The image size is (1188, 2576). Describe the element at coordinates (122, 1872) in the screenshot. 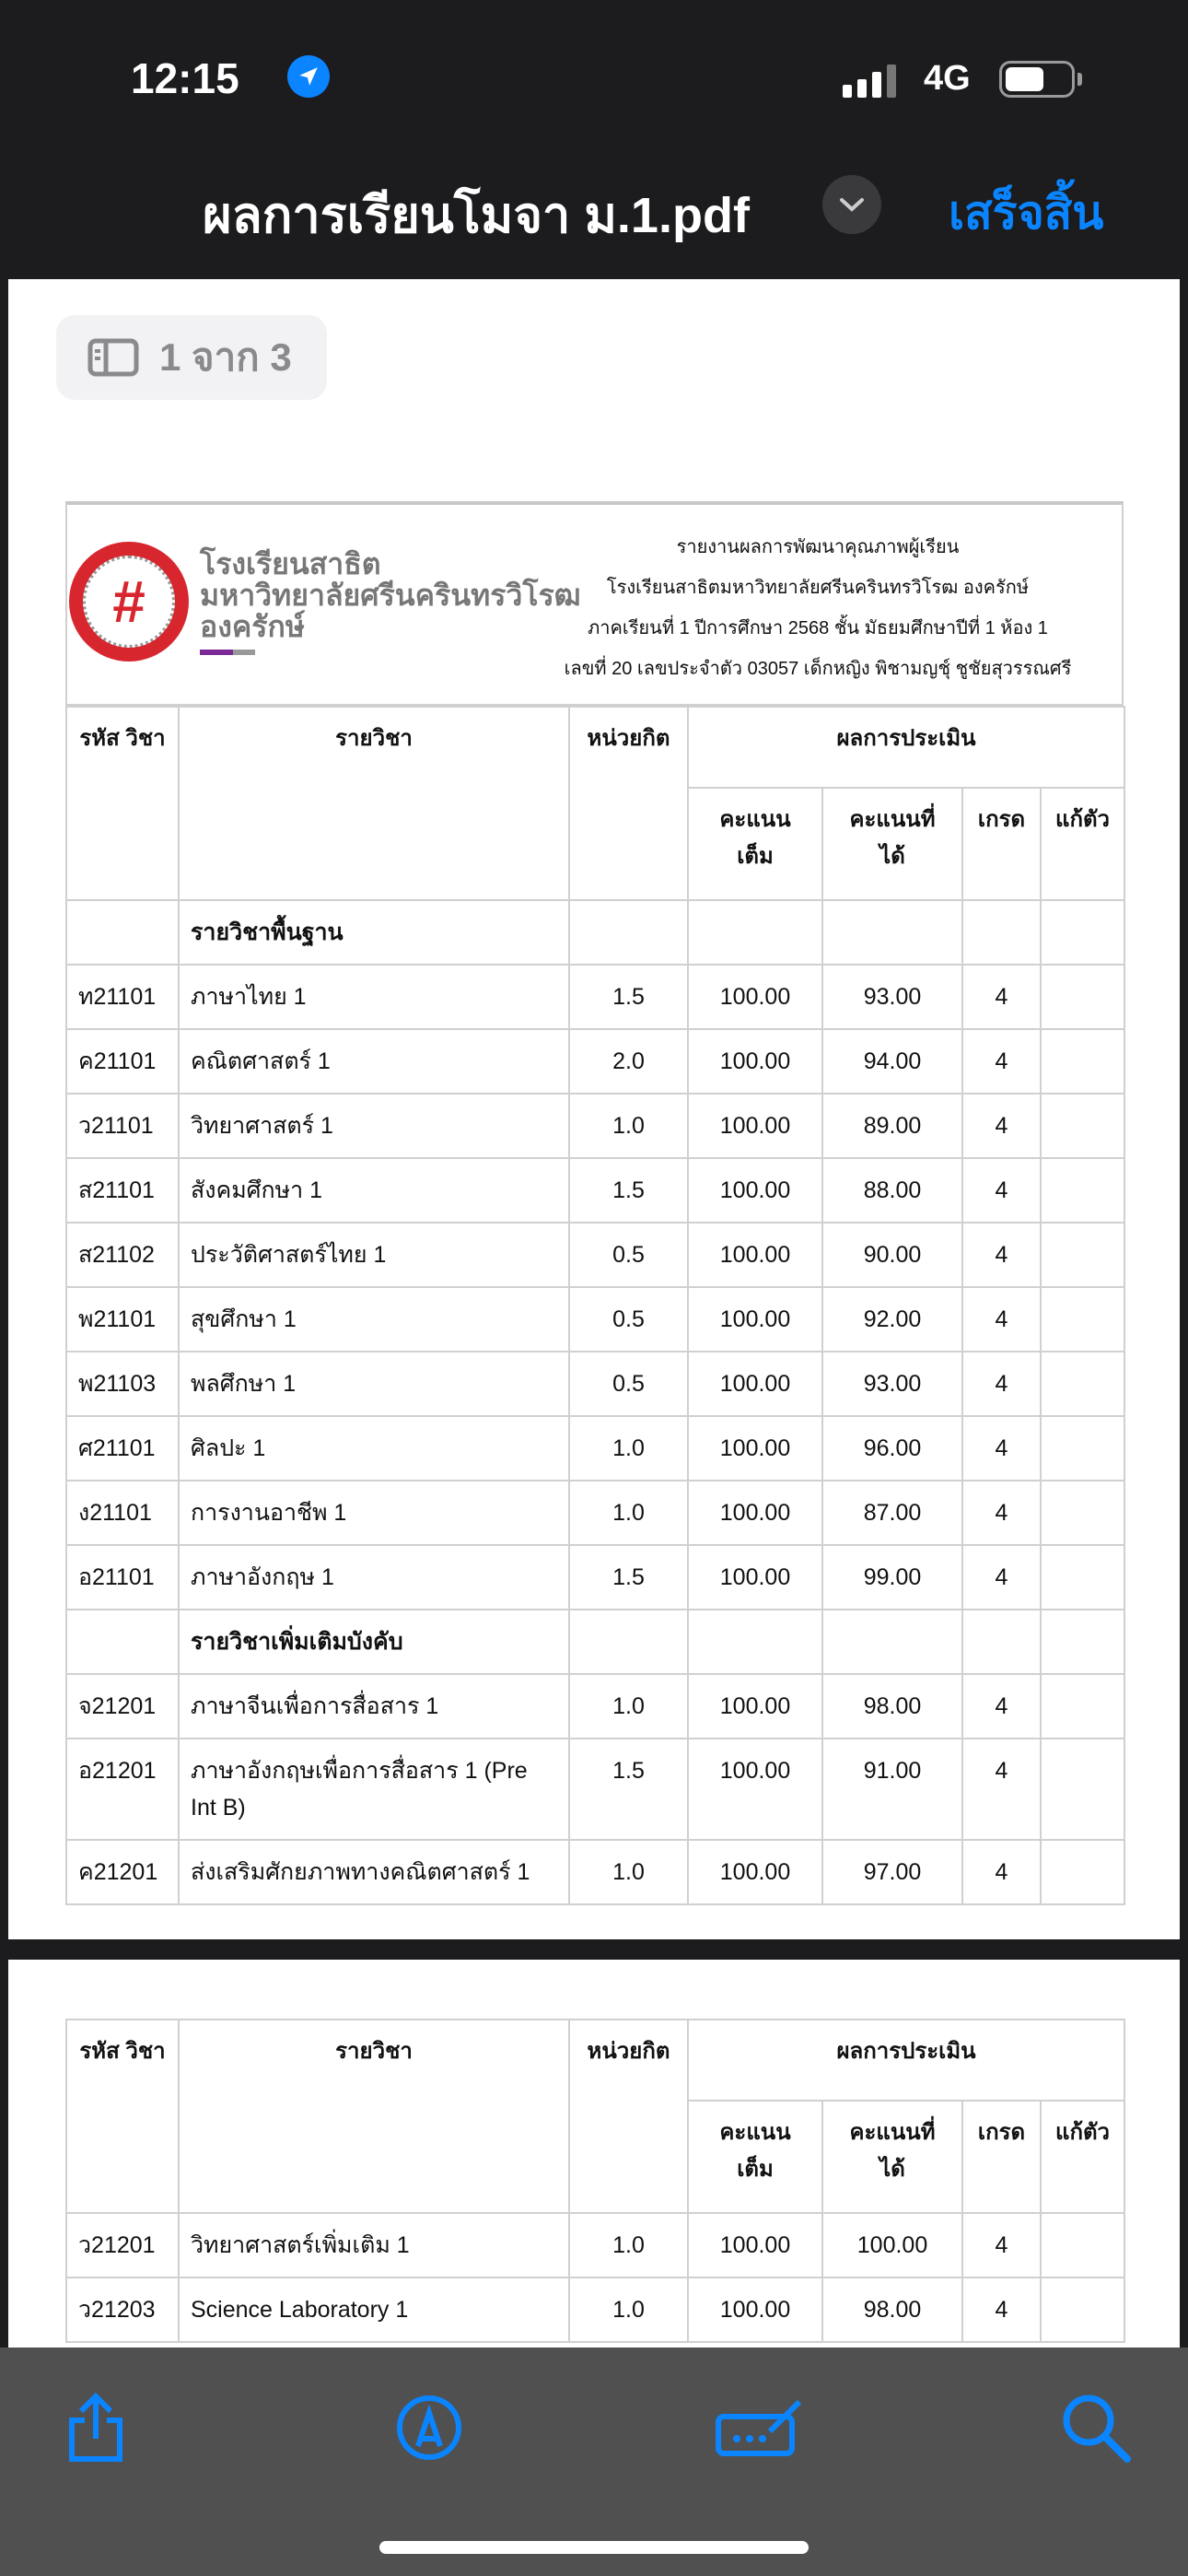

I see `subject-code: ค21201` at that location.